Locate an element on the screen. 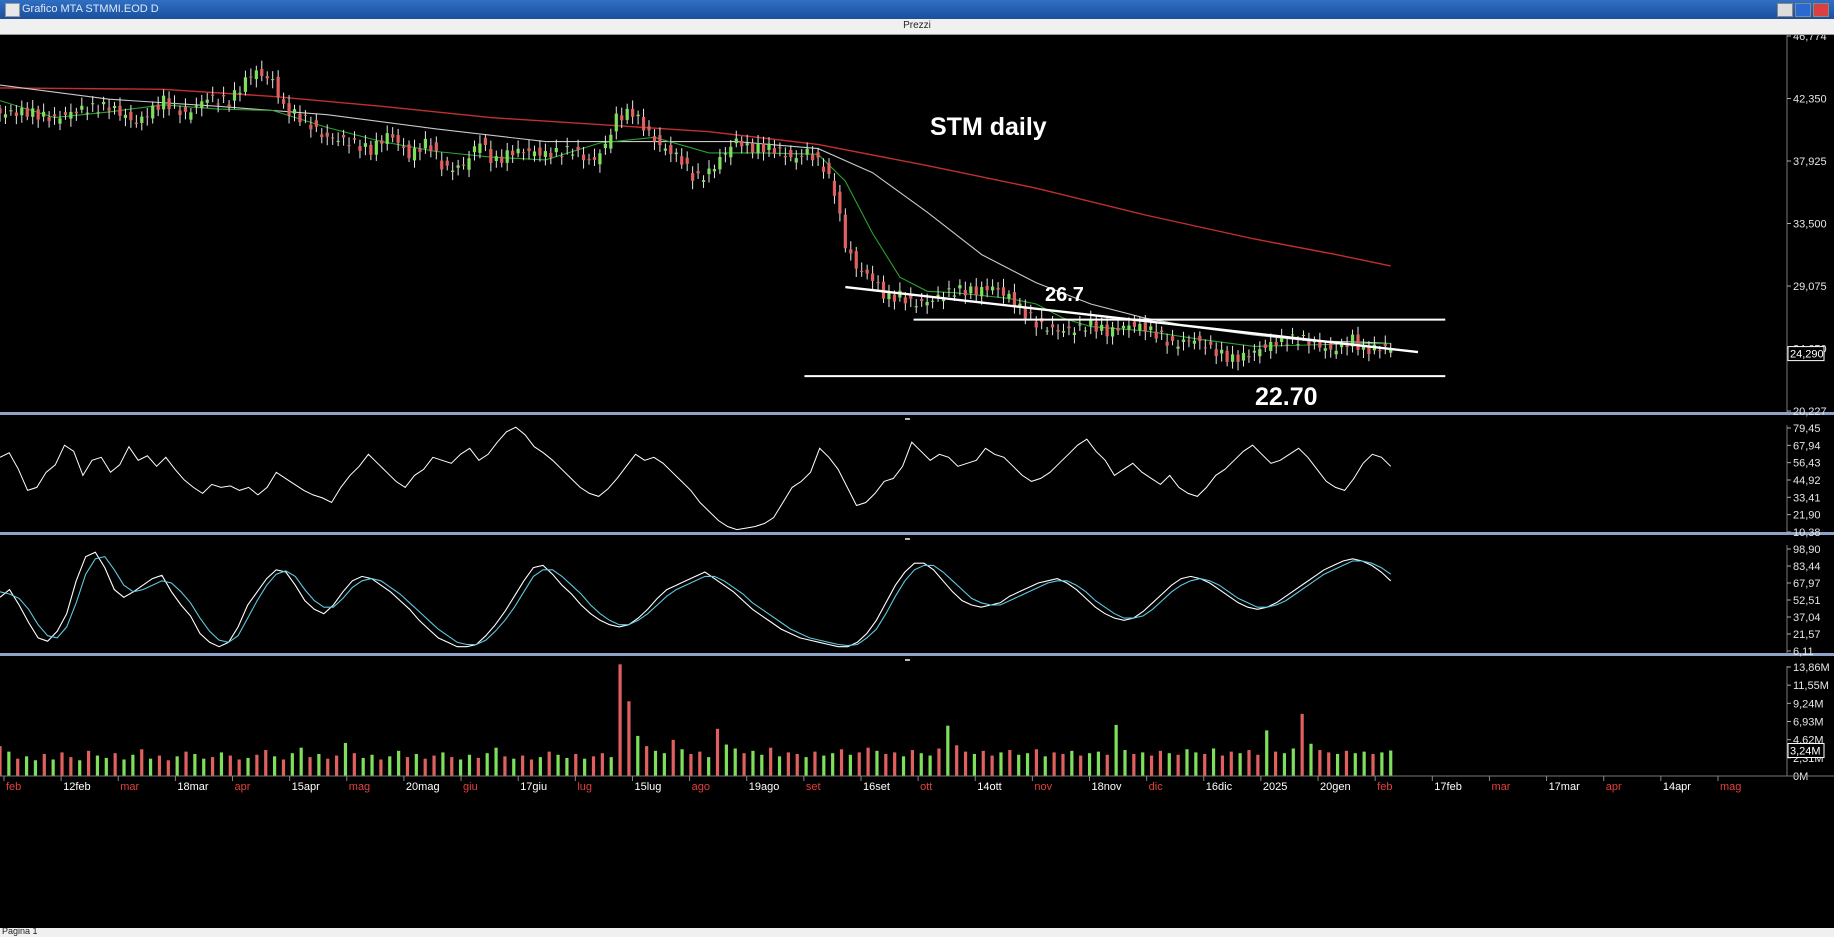 The width and height of the screenshot is (1834, 937). last-price-label: 24,290 is located at coordinates (1807, 355).